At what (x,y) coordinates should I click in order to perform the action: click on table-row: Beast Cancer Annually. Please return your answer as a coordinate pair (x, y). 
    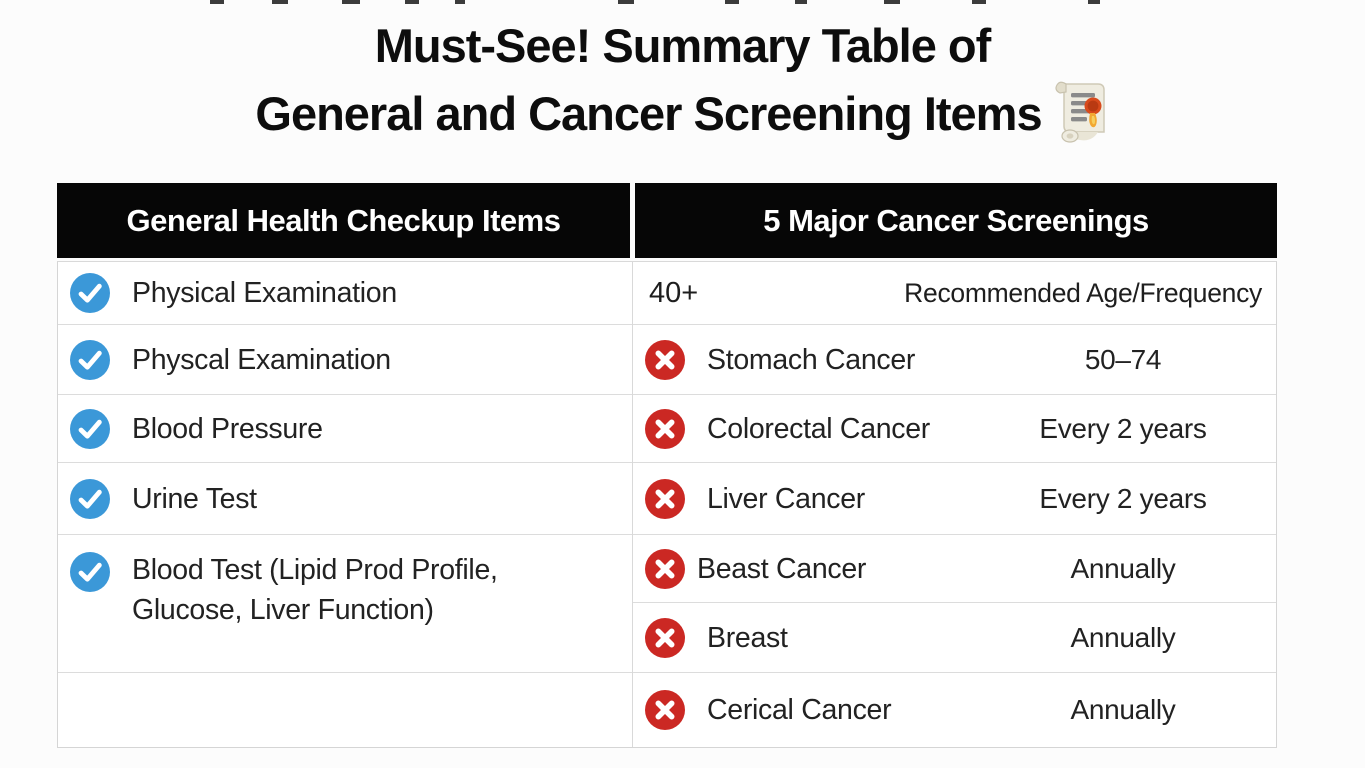
    Looking at the image, I should click on (954, 569).